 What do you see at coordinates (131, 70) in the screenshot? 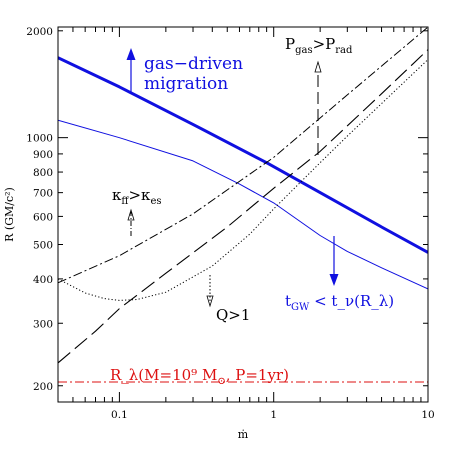
I see `migration-arrow` at bounding box center [131, 70].